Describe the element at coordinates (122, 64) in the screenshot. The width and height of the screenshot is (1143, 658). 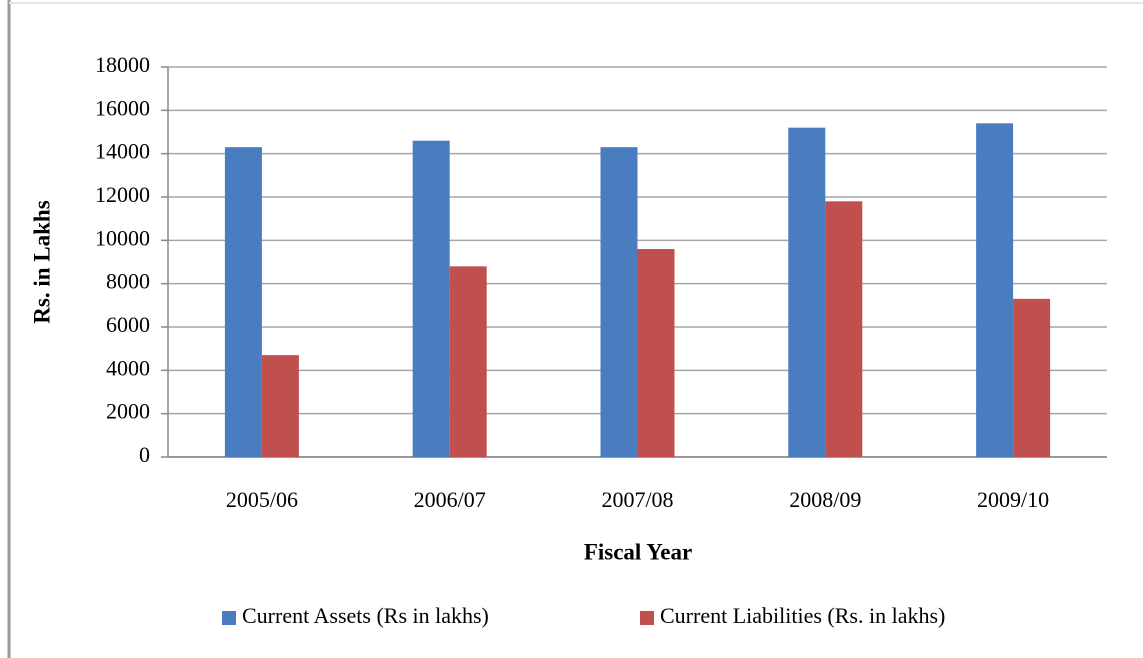
I see `y-tick-label: 18000` at that location.